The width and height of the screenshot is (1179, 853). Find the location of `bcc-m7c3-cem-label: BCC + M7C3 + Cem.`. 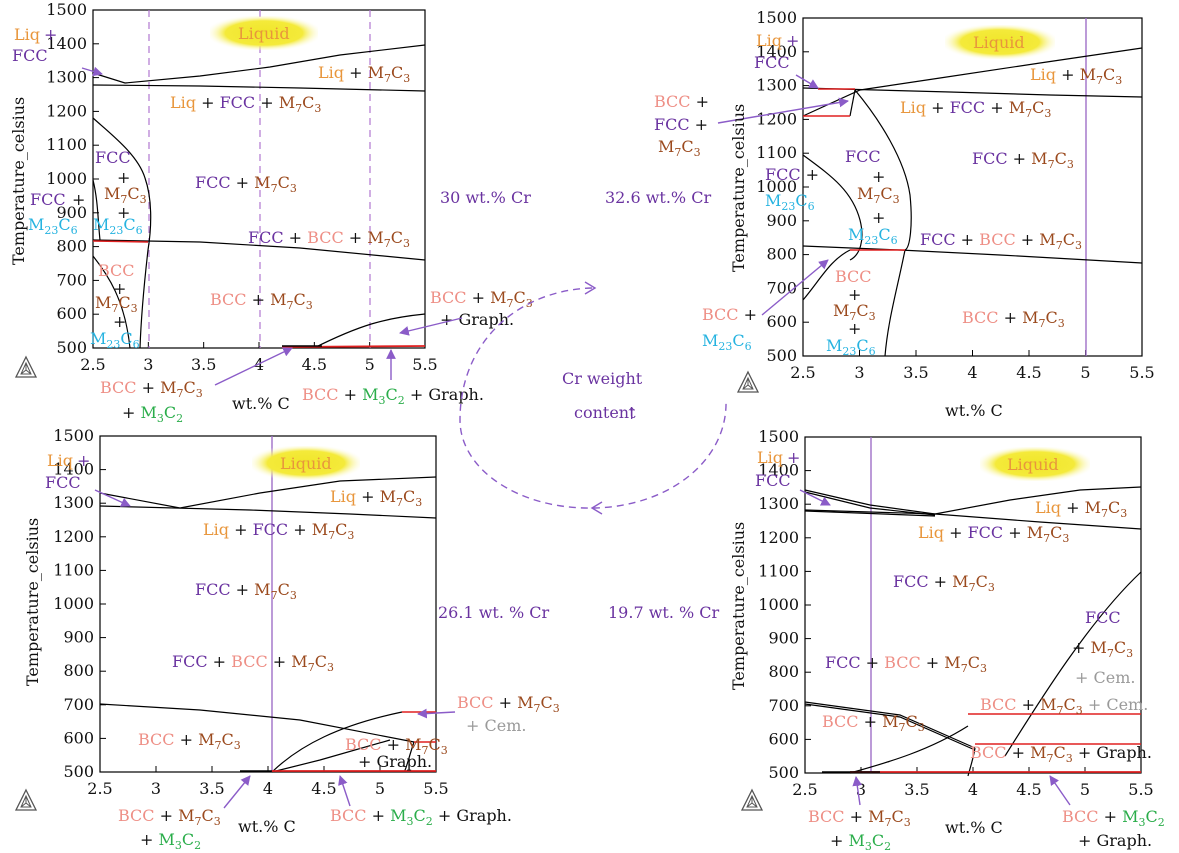

bcc-m7c3-cem-label: BCC + M7C3 + Cem. is located at coordinates (1064, 706).